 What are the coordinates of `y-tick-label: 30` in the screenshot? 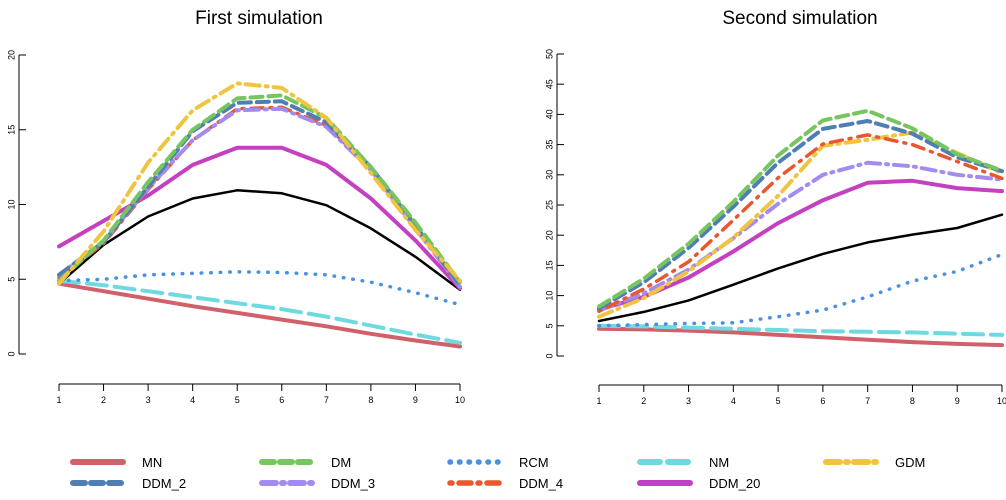 It's located at (549, 175).